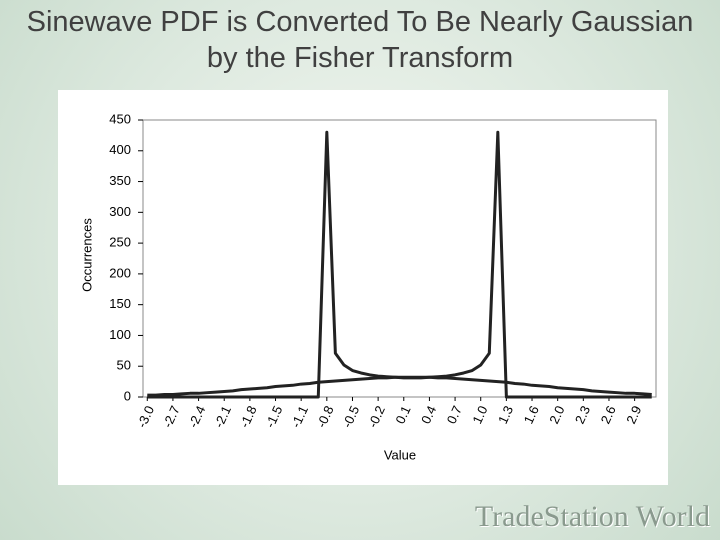 This screenshot has width=720, height=540. What do you see at coordinates (428, 414) in the screenshot?
I see `x-tick-label: 0.4` at bounding box center [428, 414].